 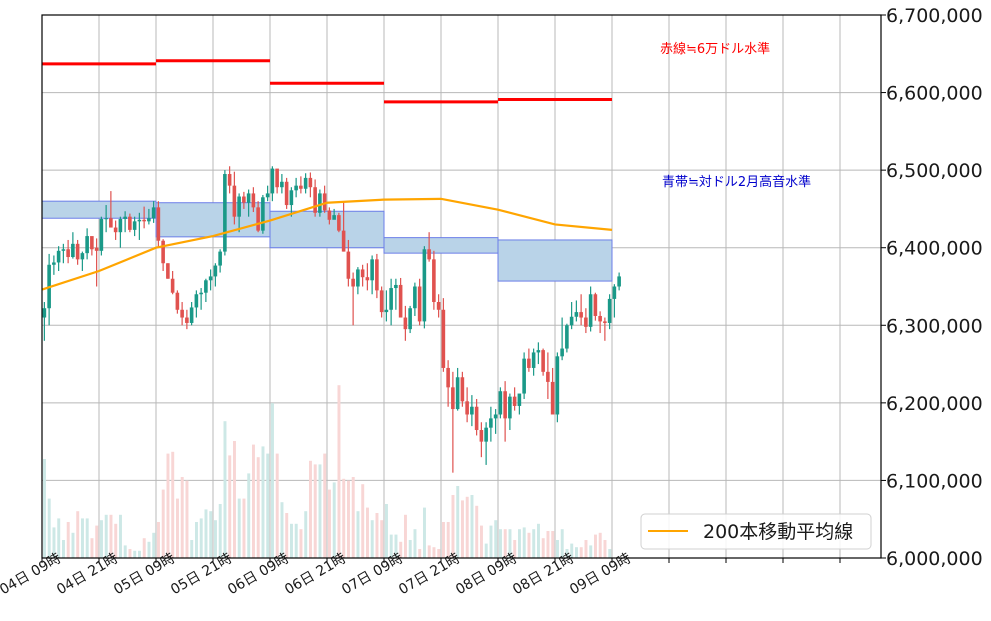 I want to click on y-tick-label: 6,600,000, so click(x=934, y=94).